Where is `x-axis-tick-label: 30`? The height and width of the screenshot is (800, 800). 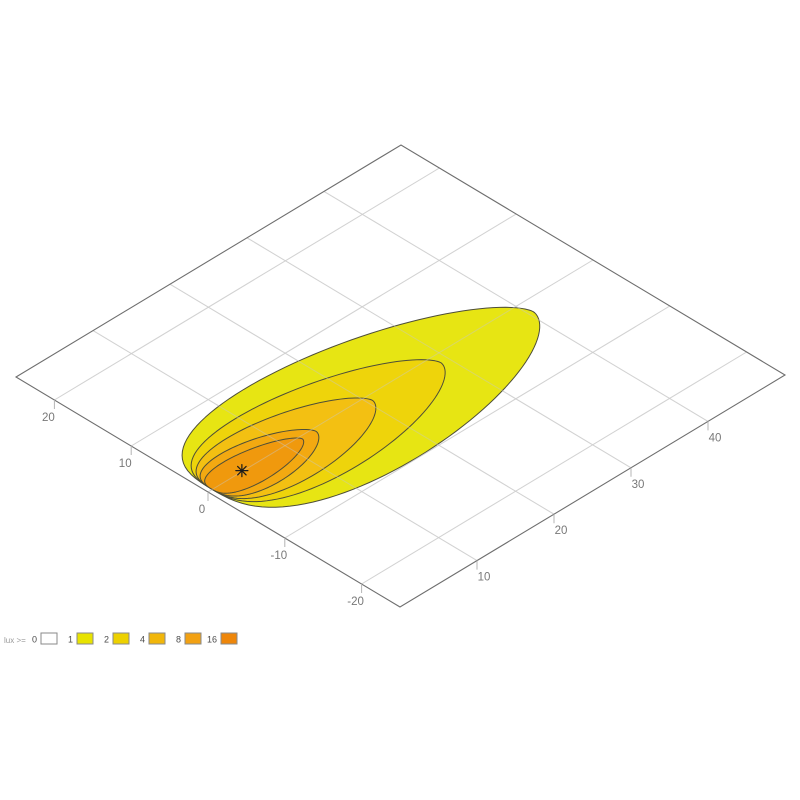
x-axis-tick-label: 30 is located at coordinates (638, 485).